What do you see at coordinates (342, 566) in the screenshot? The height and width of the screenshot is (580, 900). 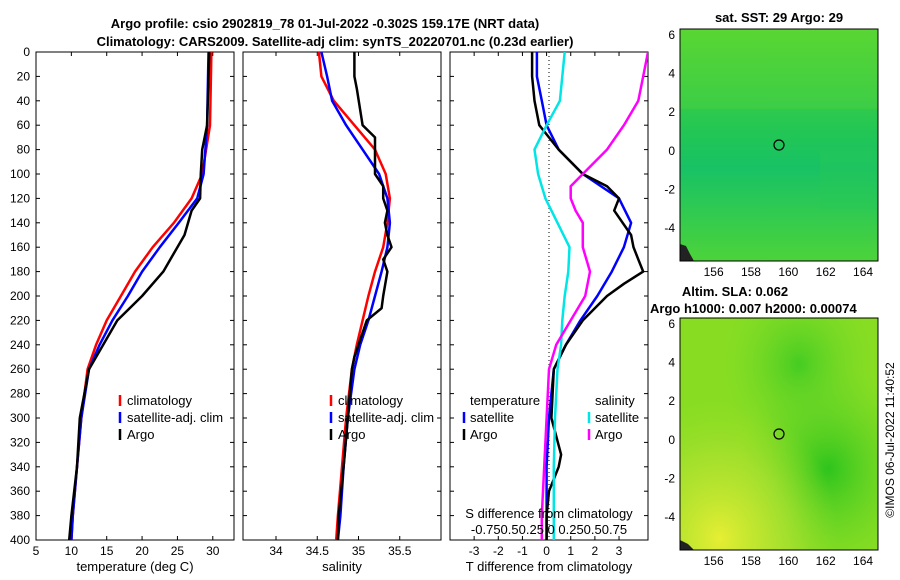 I see `salinity-xlabel: salinity` at bounding box center [342, 566].